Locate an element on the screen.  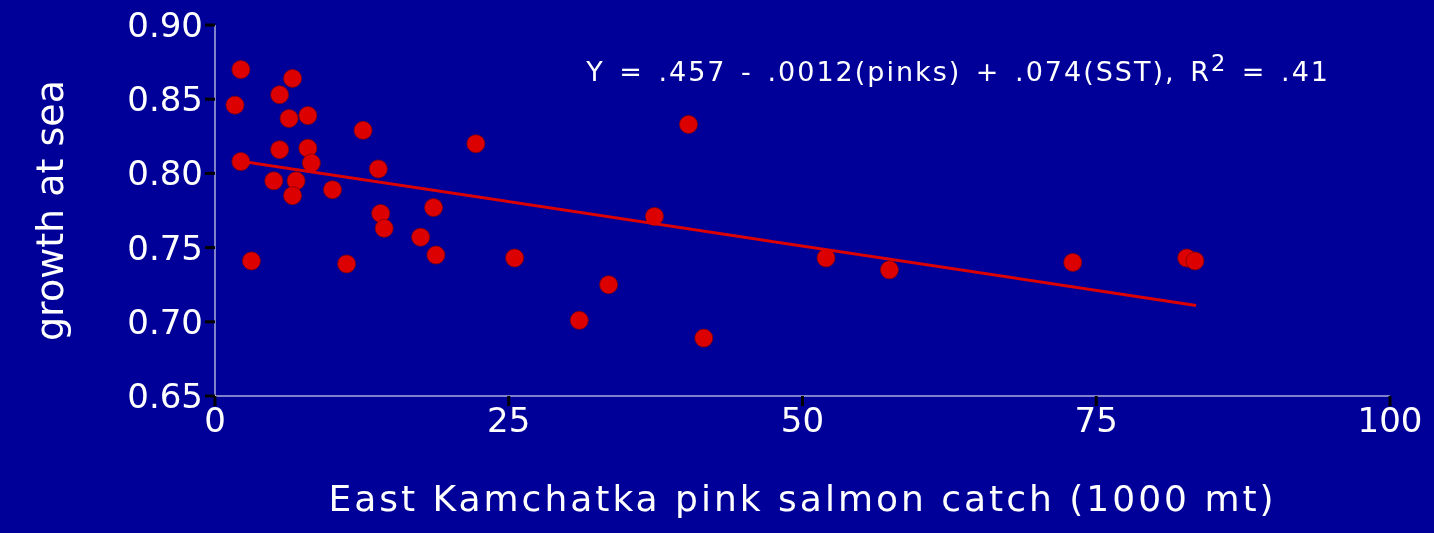
x-tick-label: 100 is located at coordinates (1390, 420).